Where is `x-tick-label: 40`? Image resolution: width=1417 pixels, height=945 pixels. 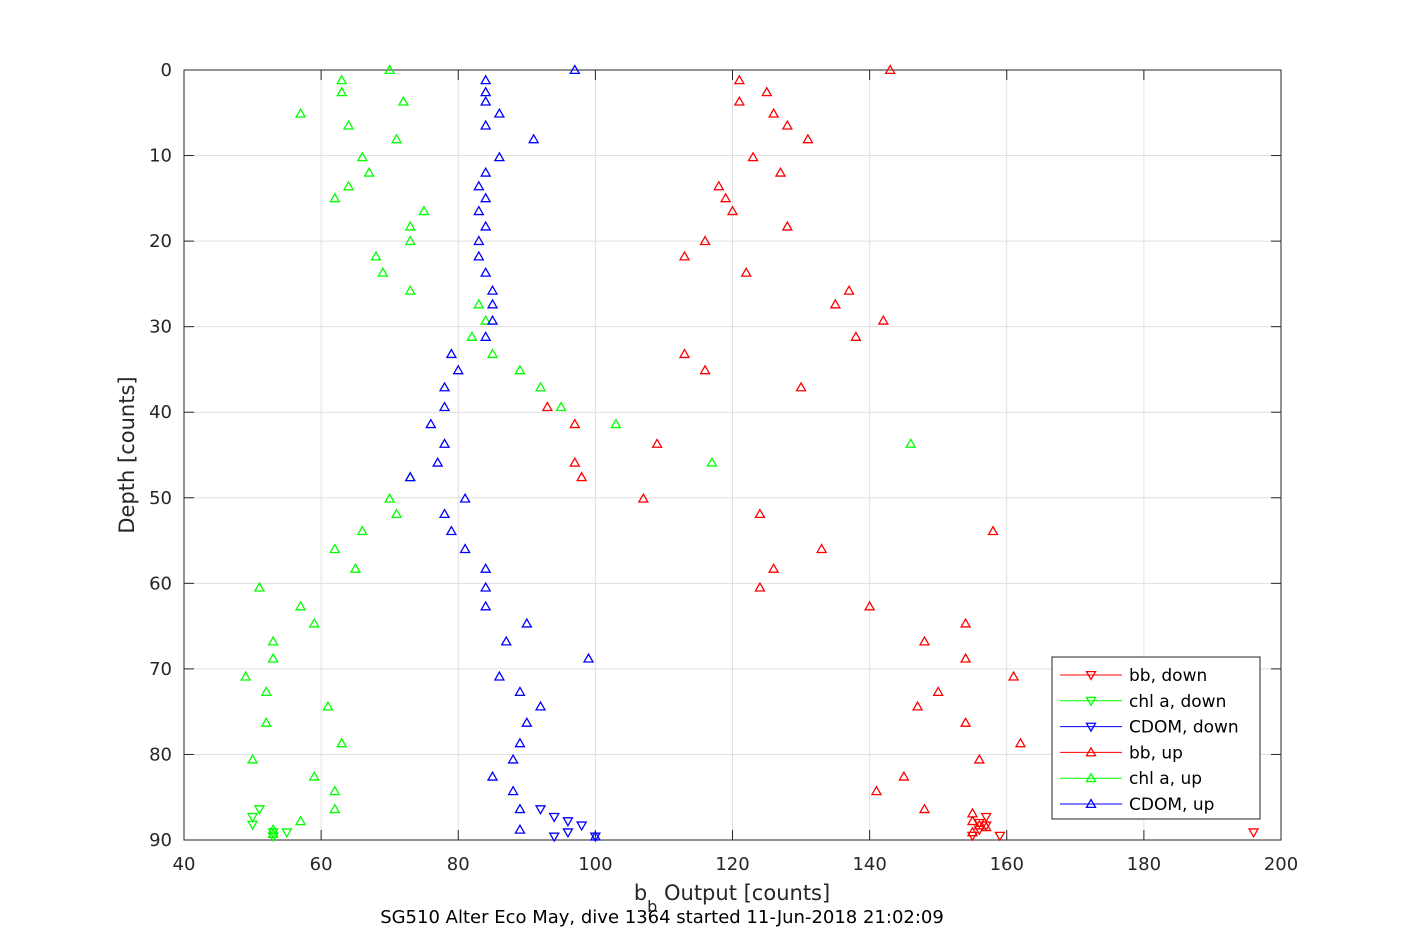
x-tick-label: 40 is located at coordinates (184, 864).